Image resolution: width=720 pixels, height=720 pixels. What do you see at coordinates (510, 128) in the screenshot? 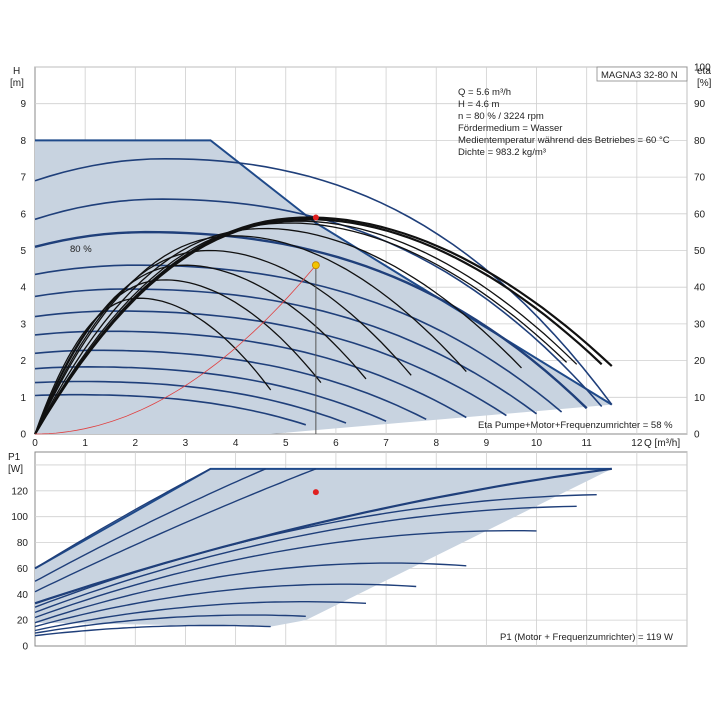
I see `info-line-medium: Fördermedium = Wasser` at bounding box center [510, 128].